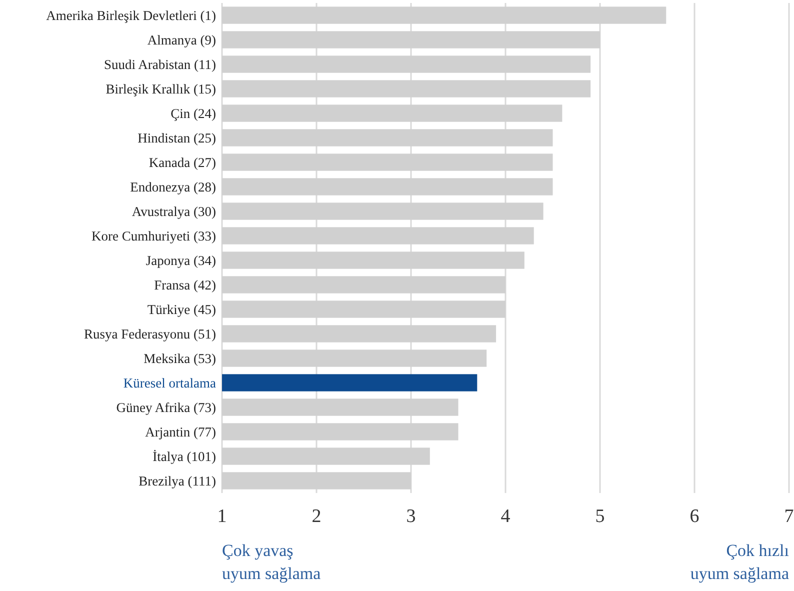  I want to click on y-tick-label: Fransa (42), so click(185, 284).